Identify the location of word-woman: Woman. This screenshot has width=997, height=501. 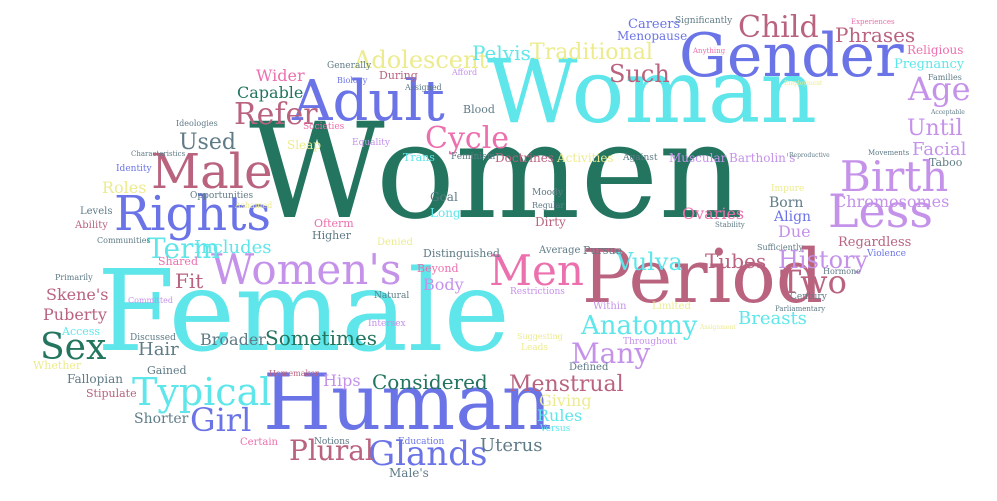
(652, 91).